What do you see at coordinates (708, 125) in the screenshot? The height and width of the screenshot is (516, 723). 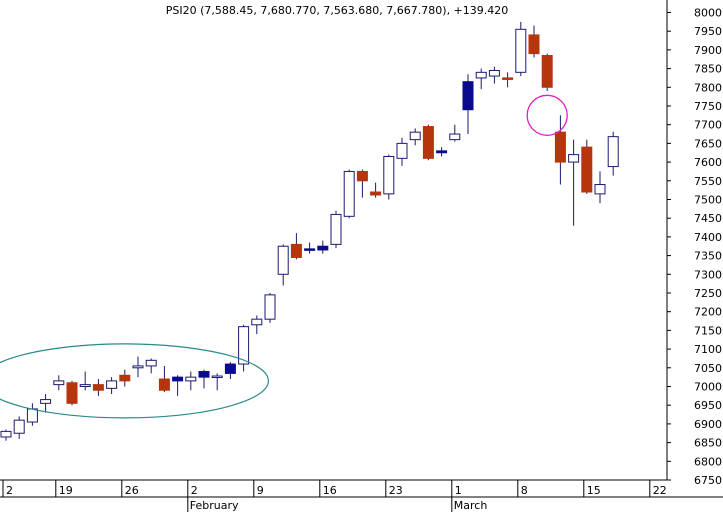 I see `y-tick-label: 7700` at bounding box center [708, 125].